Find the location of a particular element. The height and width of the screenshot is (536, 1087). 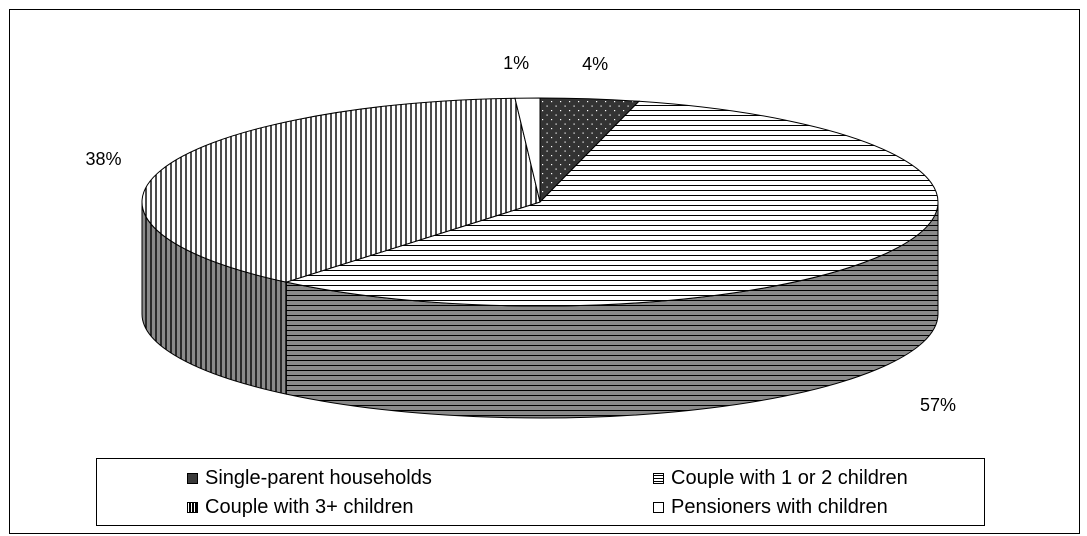

legend-label: Pensioners with children is located at coordinates (779, 507).